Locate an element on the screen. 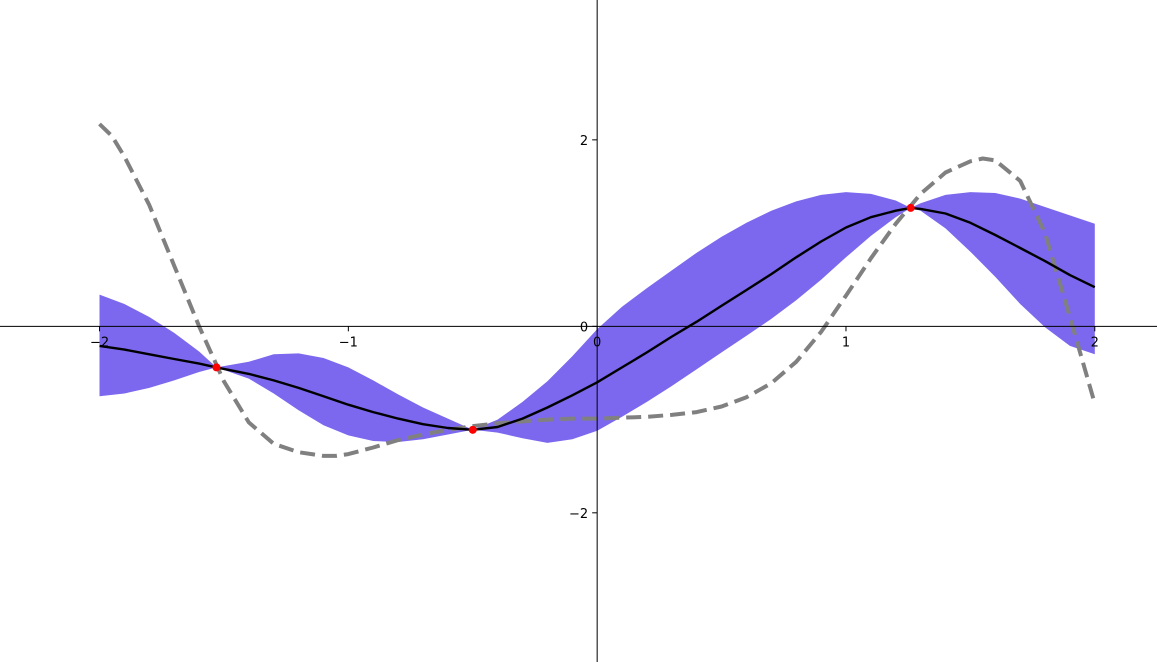 The height and width of the screenshot is (662, 1157). x-tick-label: 0 is located at coordinates (597, 342).